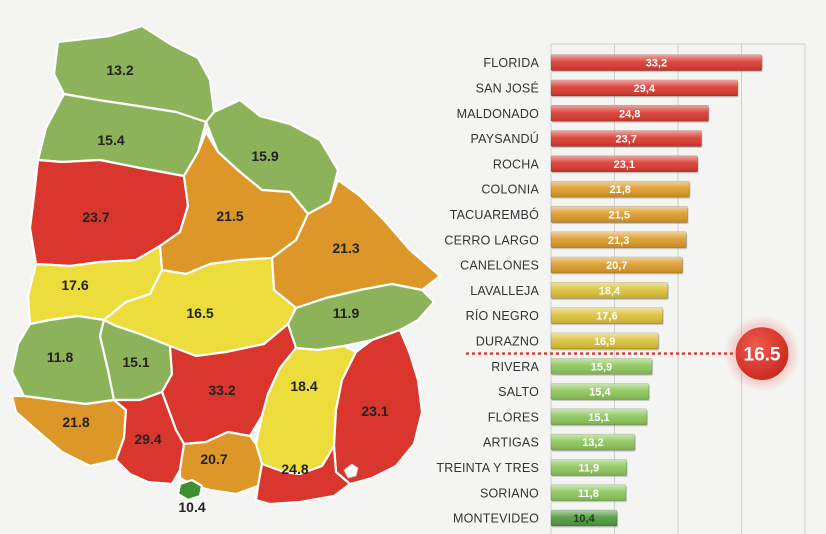 The width and height of the screenshot is (826, 534). I want to click on lagoon-shape, so click(351, 471).